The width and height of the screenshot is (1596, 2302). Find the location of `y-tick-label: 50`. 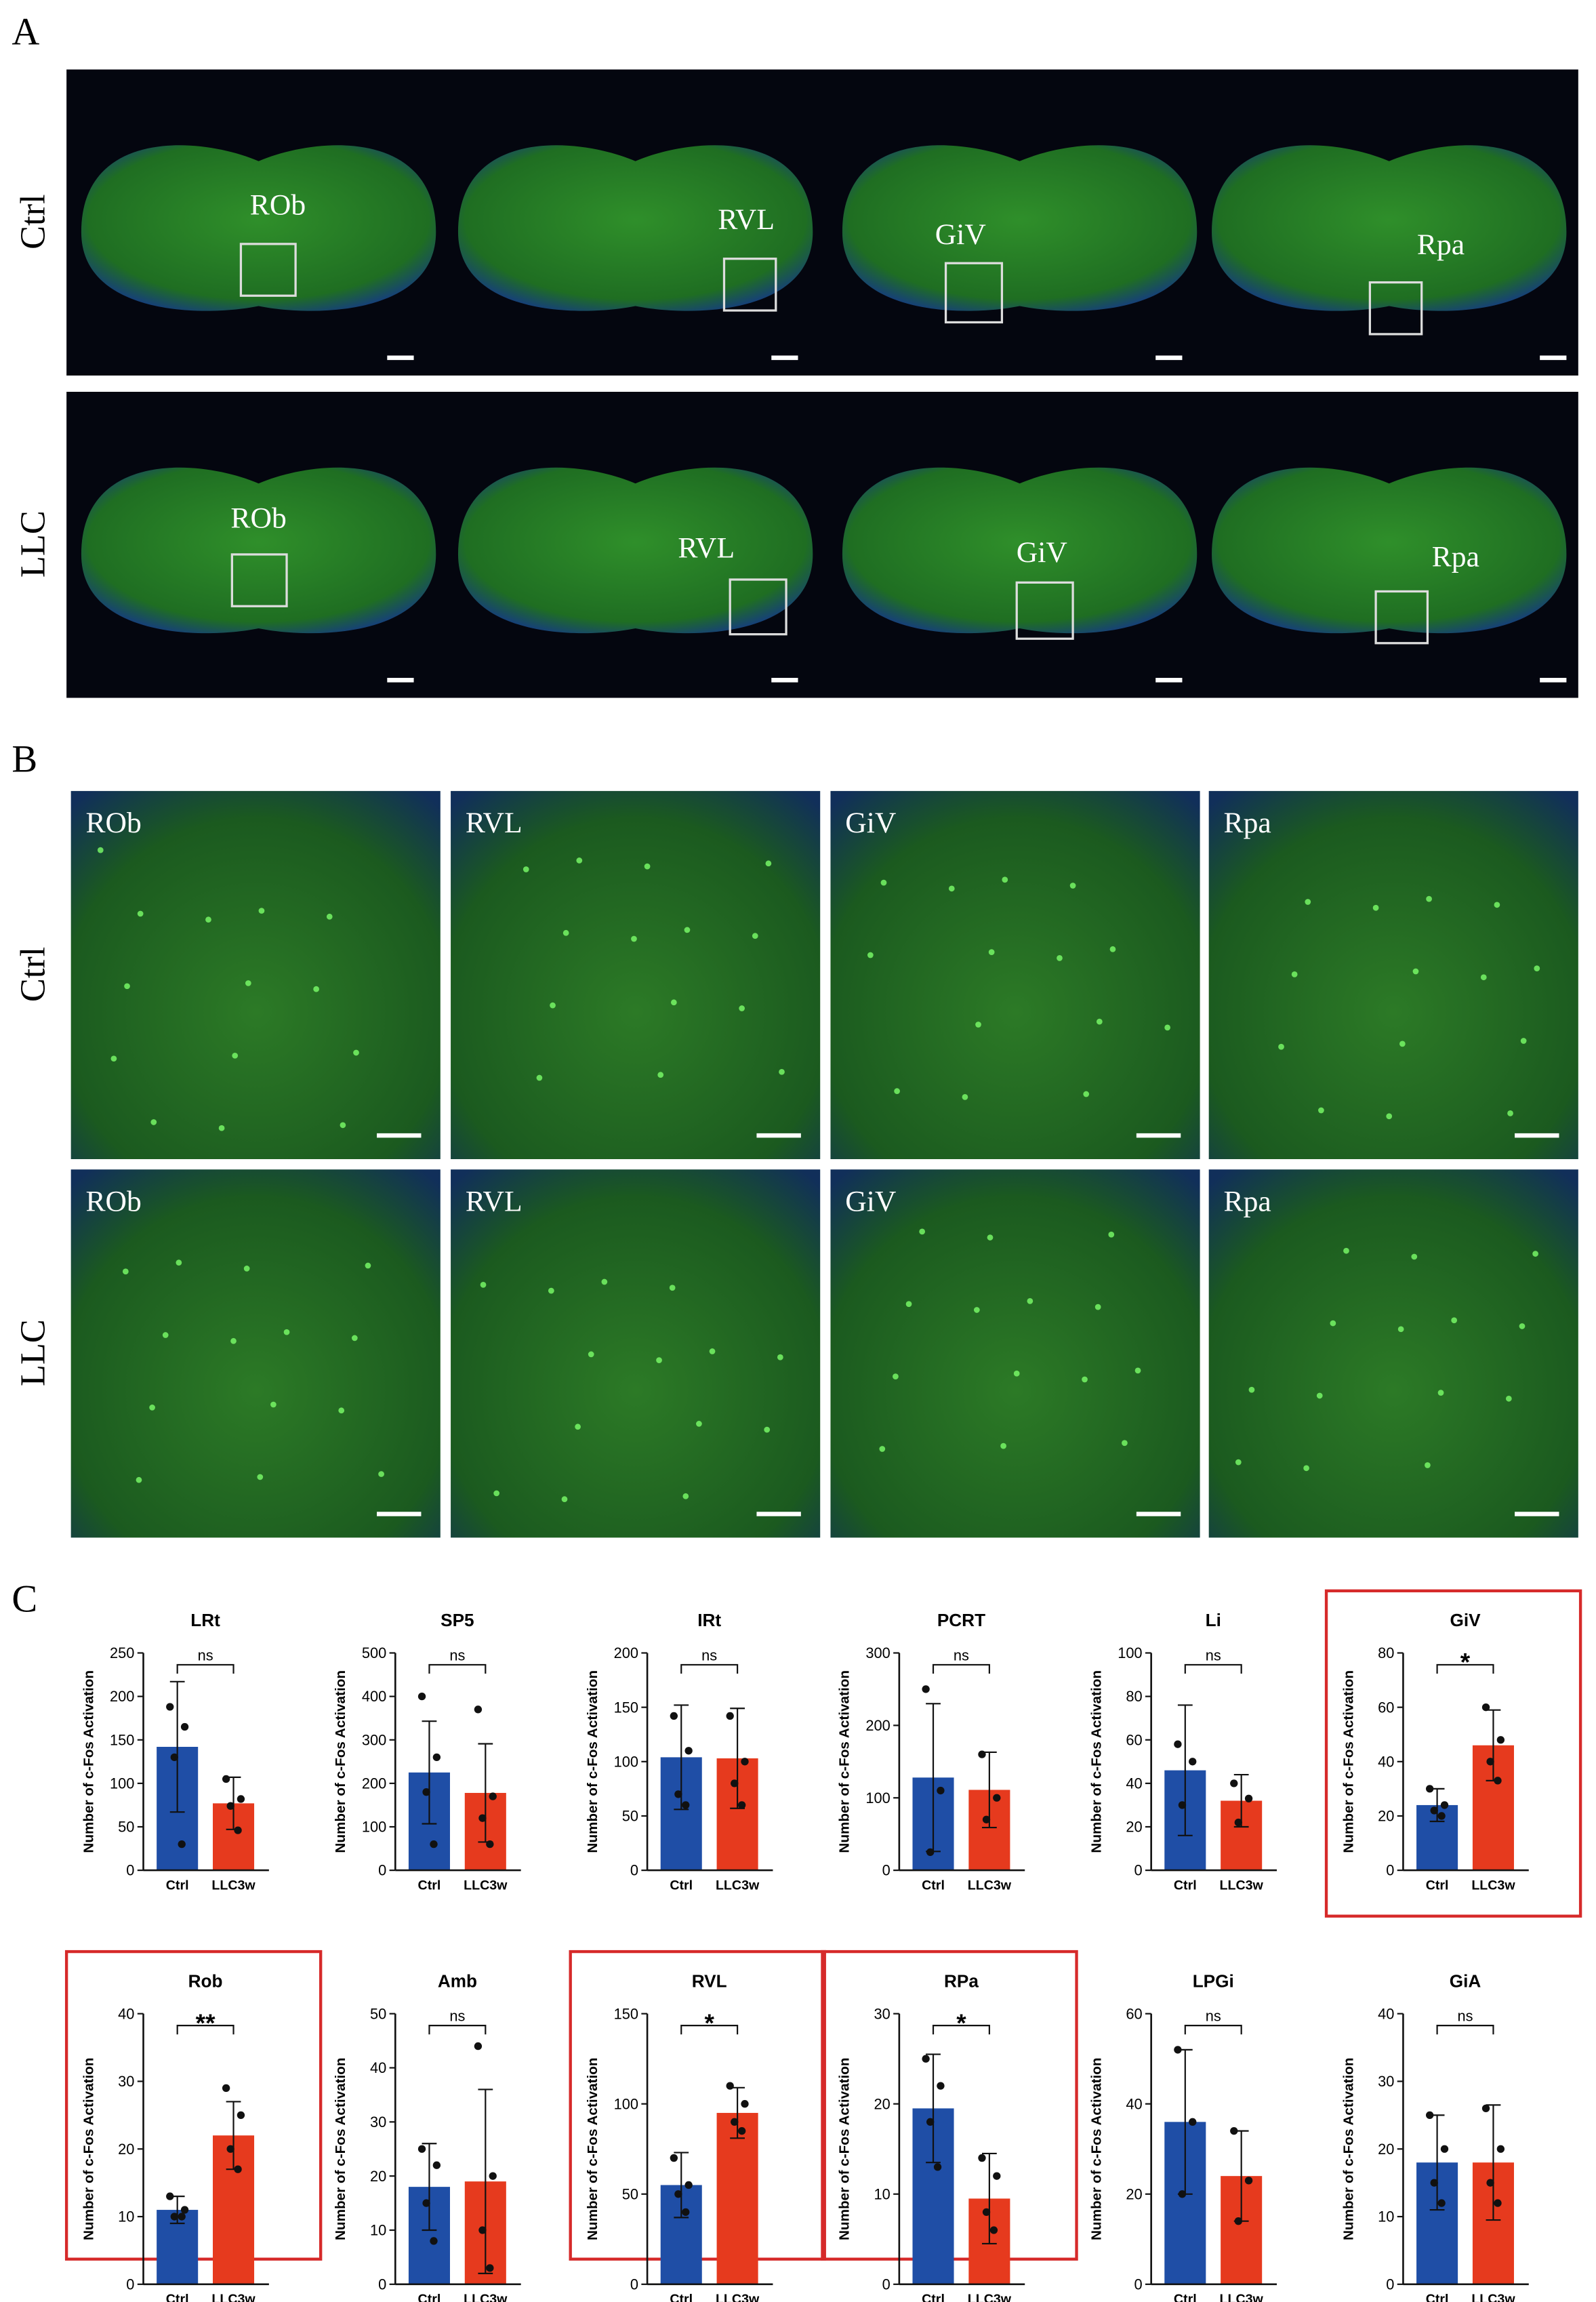

y-tick-label: 50 is located at coordinates (630, 2193).